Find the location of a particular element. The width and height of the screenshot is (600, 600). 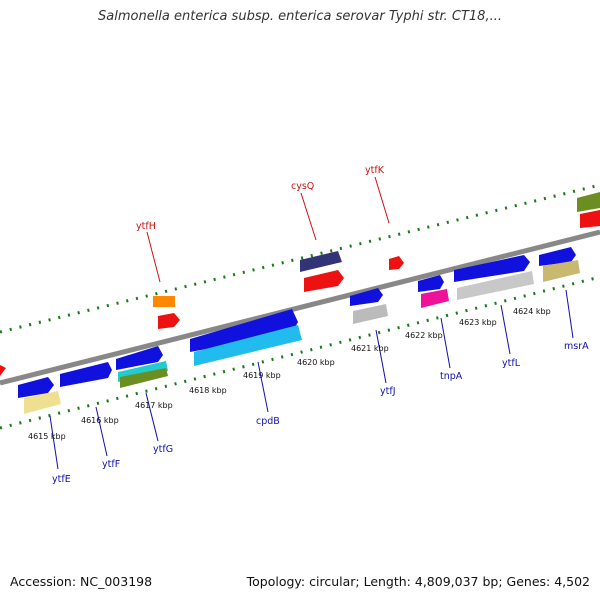

feature-red-cysQ is located at coordinates (324, 281).